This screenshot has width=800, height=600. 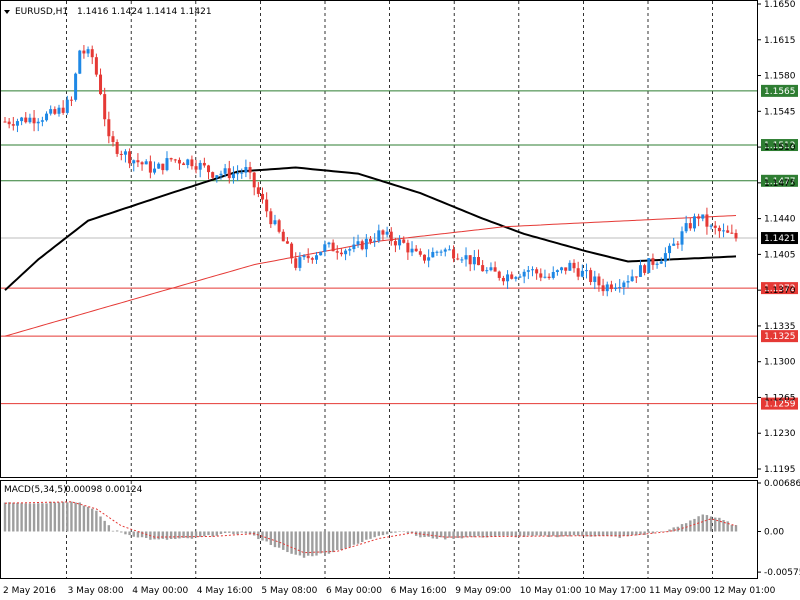 What do you see at coordinates (780, 434) in the screenshot?
I see `y-tick-label: 1.1230` at bounding box center [780, 434].